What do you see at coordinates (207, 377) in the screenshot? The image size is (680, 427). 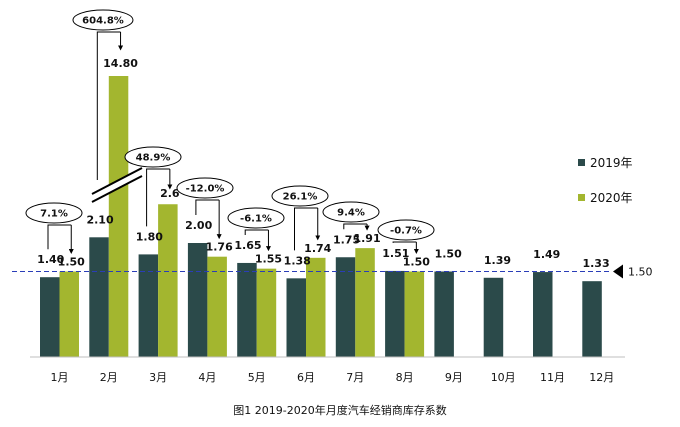 I see `x-tick-4: 4月` at bounding box center [207, 377].